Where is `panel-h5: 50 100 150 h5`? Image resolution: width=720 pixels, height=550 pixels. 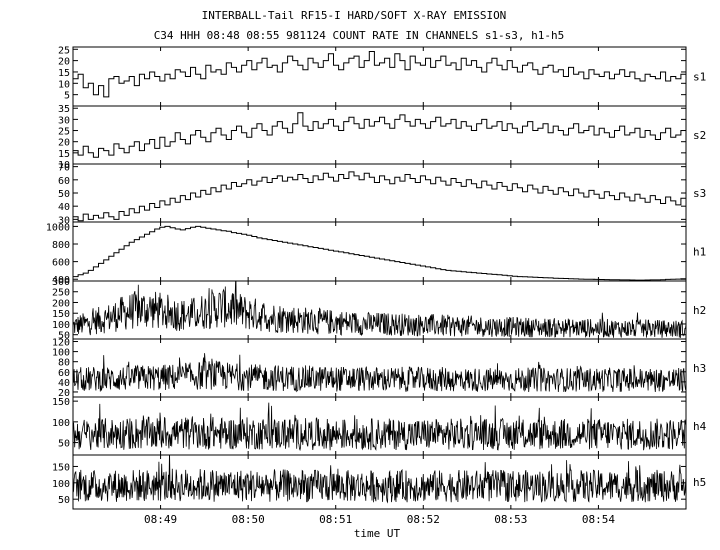 panel-h5: 50 100 150 h5 is located at coordinates (379, 482).